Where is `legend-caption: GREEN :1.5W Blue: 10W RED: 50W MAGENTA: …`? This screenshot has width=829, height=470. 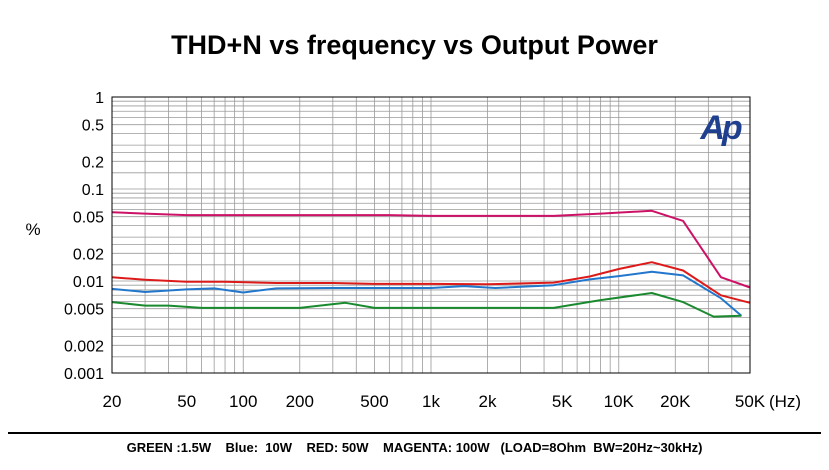 legend-caption: GREEN :1.5W Blue: 10W RED: 50W MAGENTA: … is located at coordinates (414, 447).